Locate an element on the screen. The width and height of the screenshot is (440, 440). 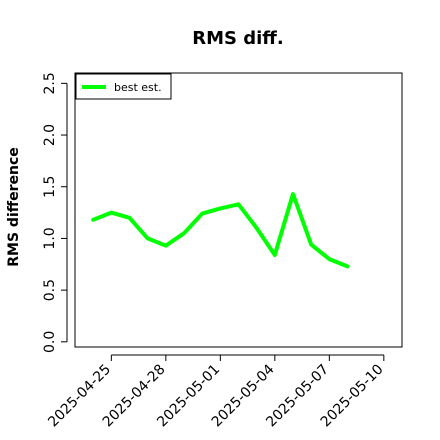
y-tick-label: 1.0 is located at coordinates (50, 238).